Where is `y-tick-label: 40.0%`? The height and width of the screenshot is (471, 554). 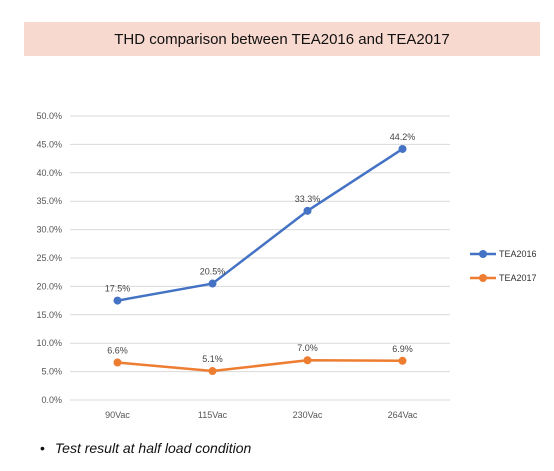 y-tick-label: 40.0% is located at coordinates (49, 173).